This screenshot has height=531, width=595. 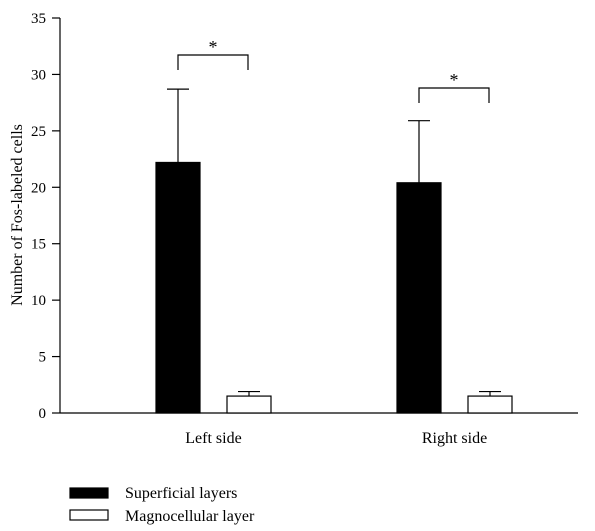 I want to click on legend-swatch-superficial-layers, so click(x=89, y=493).